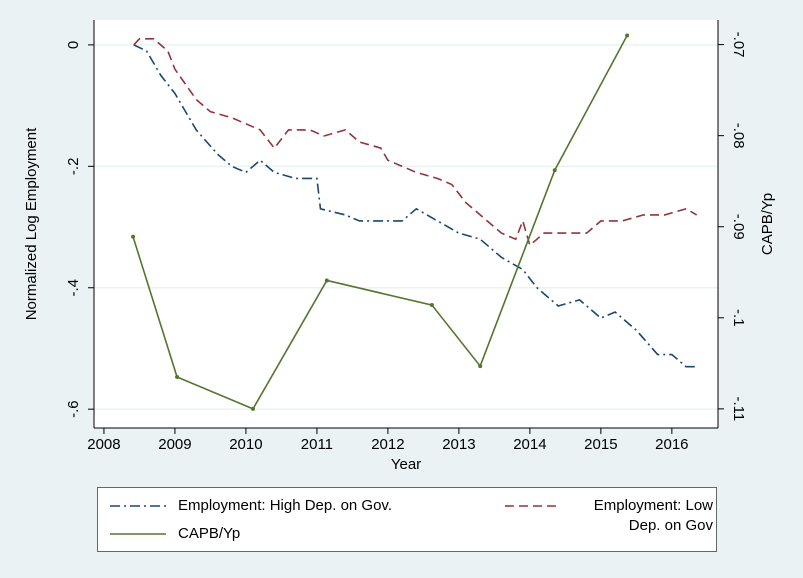  I want to click on y2-tick-label: -.09, so click(738, 227).